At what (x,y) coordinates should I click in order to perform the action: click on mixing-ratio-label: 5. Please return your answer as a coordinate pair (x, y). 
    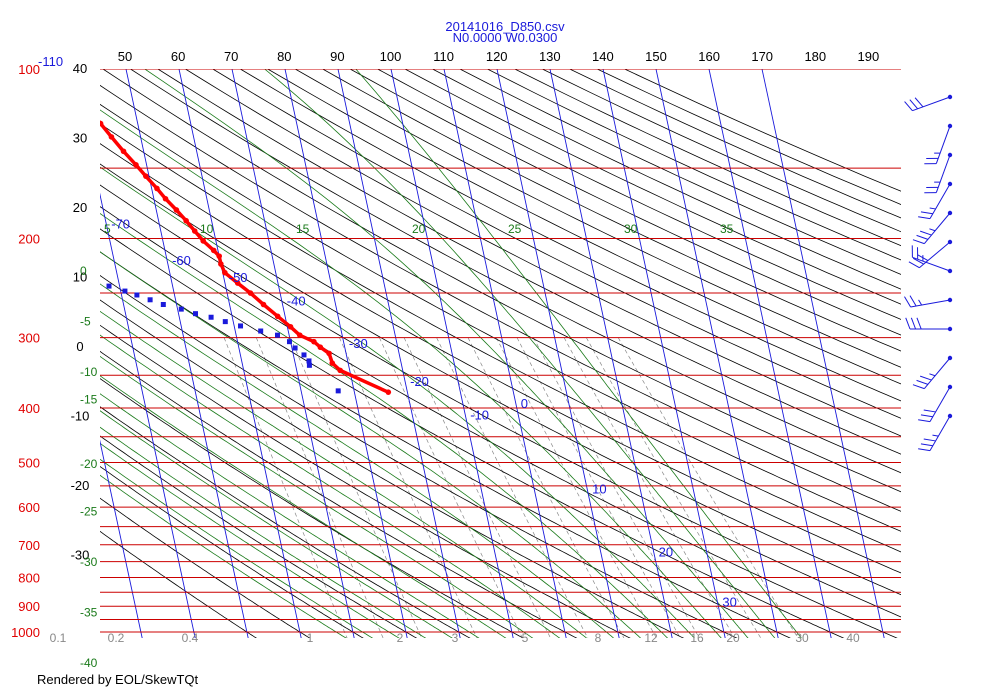
    Looking at the image, I should click on (525, 638).